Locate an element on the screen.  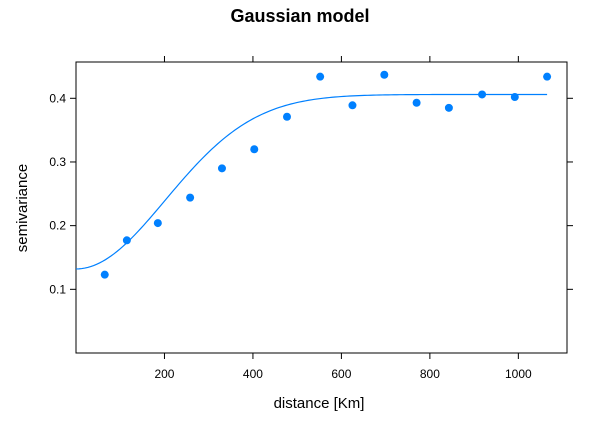
x-tick-label: 400 is located at coordinates (253, 374).